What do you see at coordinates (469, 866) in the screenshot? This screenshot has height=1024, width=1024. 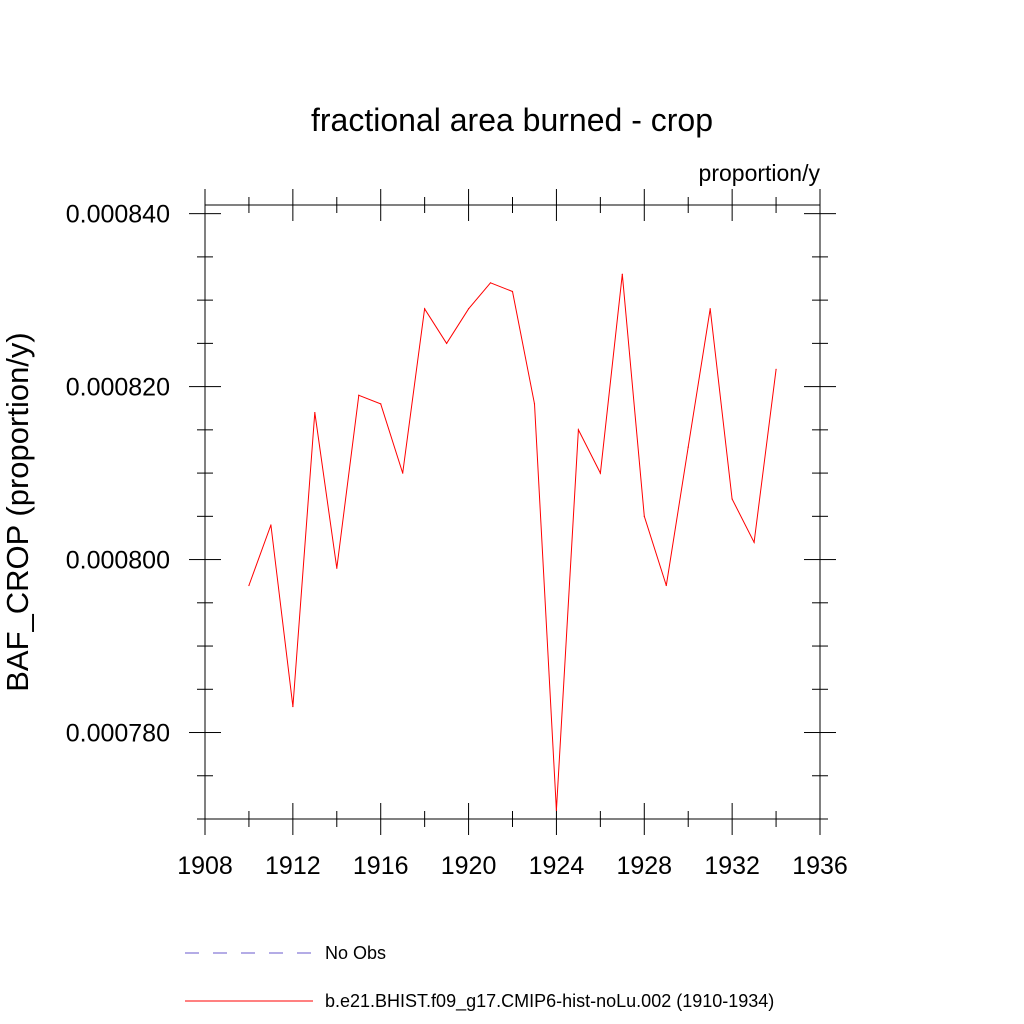 I see `x-tick-label: 1920` at bounding box center [469, 866].